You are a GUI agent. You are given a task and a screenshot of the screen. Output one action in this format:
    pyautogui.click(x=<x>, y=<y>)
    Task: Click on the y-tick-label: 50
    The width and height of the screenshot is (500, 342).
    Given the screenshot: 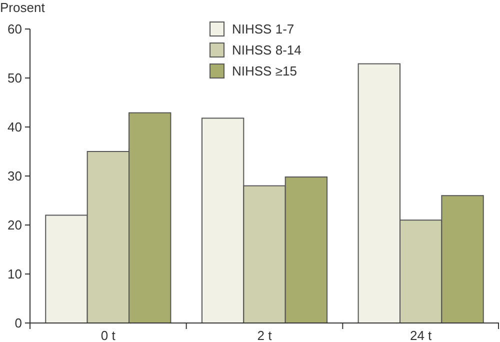 What is the action you would take?
    pyautogui.click(x=15, y=78)
    